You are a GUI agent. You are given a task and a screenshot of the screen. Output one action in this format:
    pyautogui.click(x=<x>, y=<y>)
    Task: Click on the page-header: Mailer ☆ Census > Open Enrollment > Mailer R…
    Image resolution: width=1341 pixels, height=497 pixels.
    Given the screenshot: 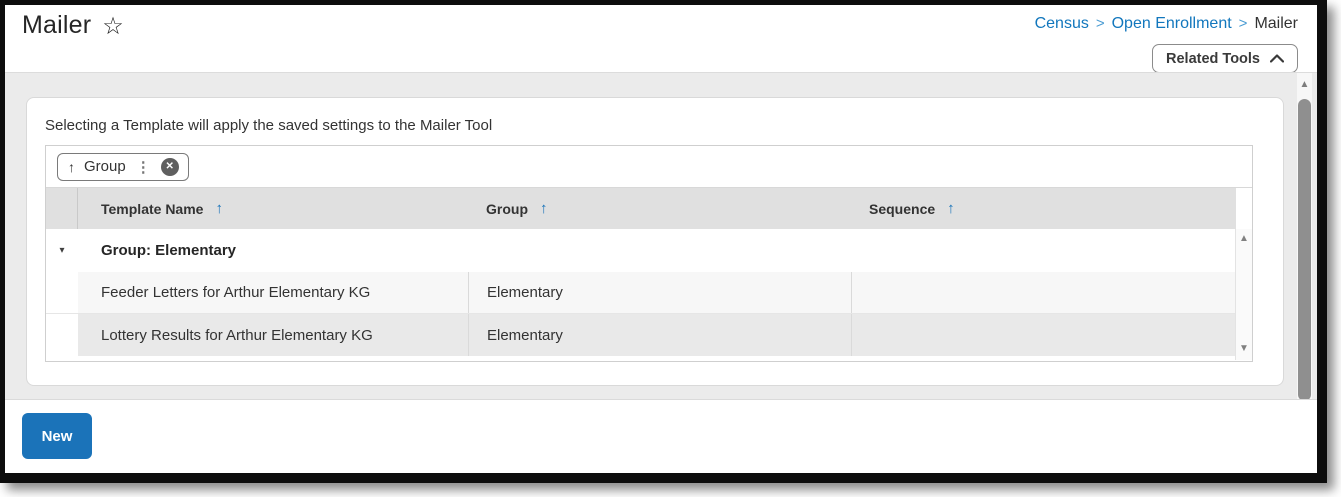 What is the action you would take?
    pyautogui.click(x=661, y=39)
    